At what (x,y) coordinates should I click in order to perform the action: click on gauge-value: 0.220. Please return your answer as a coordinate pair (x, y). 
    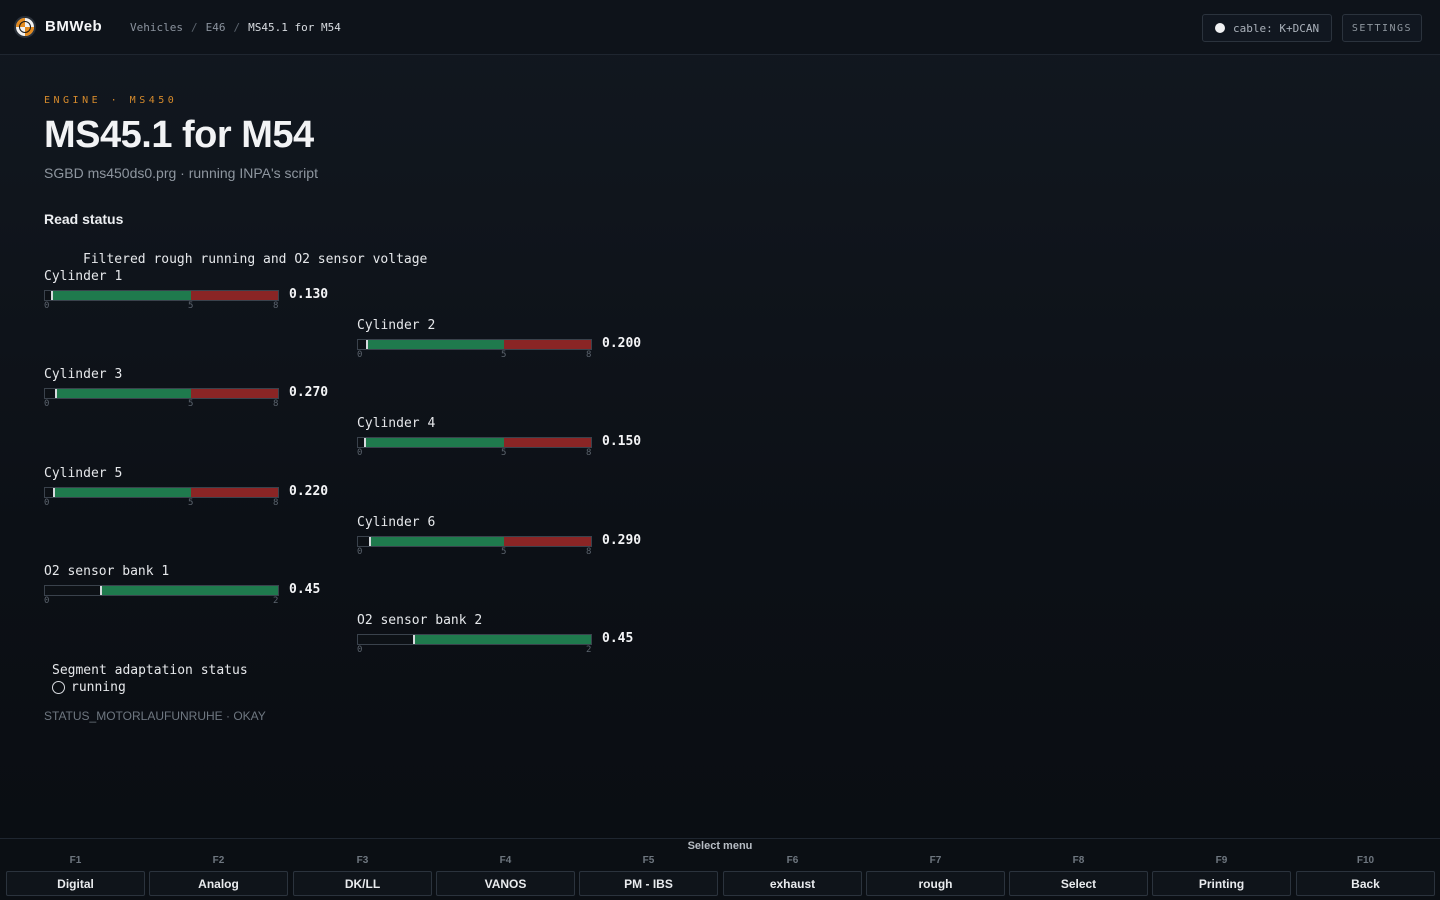
    Looking at the image, I should click on (309, 491).